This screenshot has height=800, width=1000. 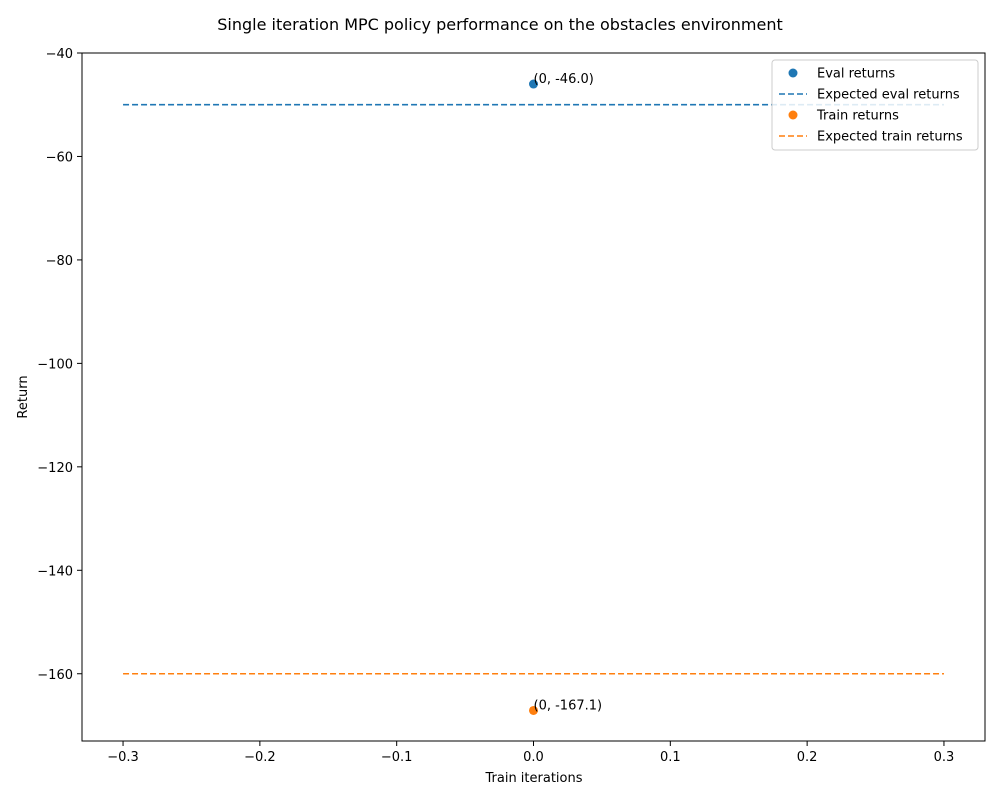 What do you see at coordinates (55, 364) in the screenshot?
I see `y-tick-label: −100` at bounding box center [55, 364].